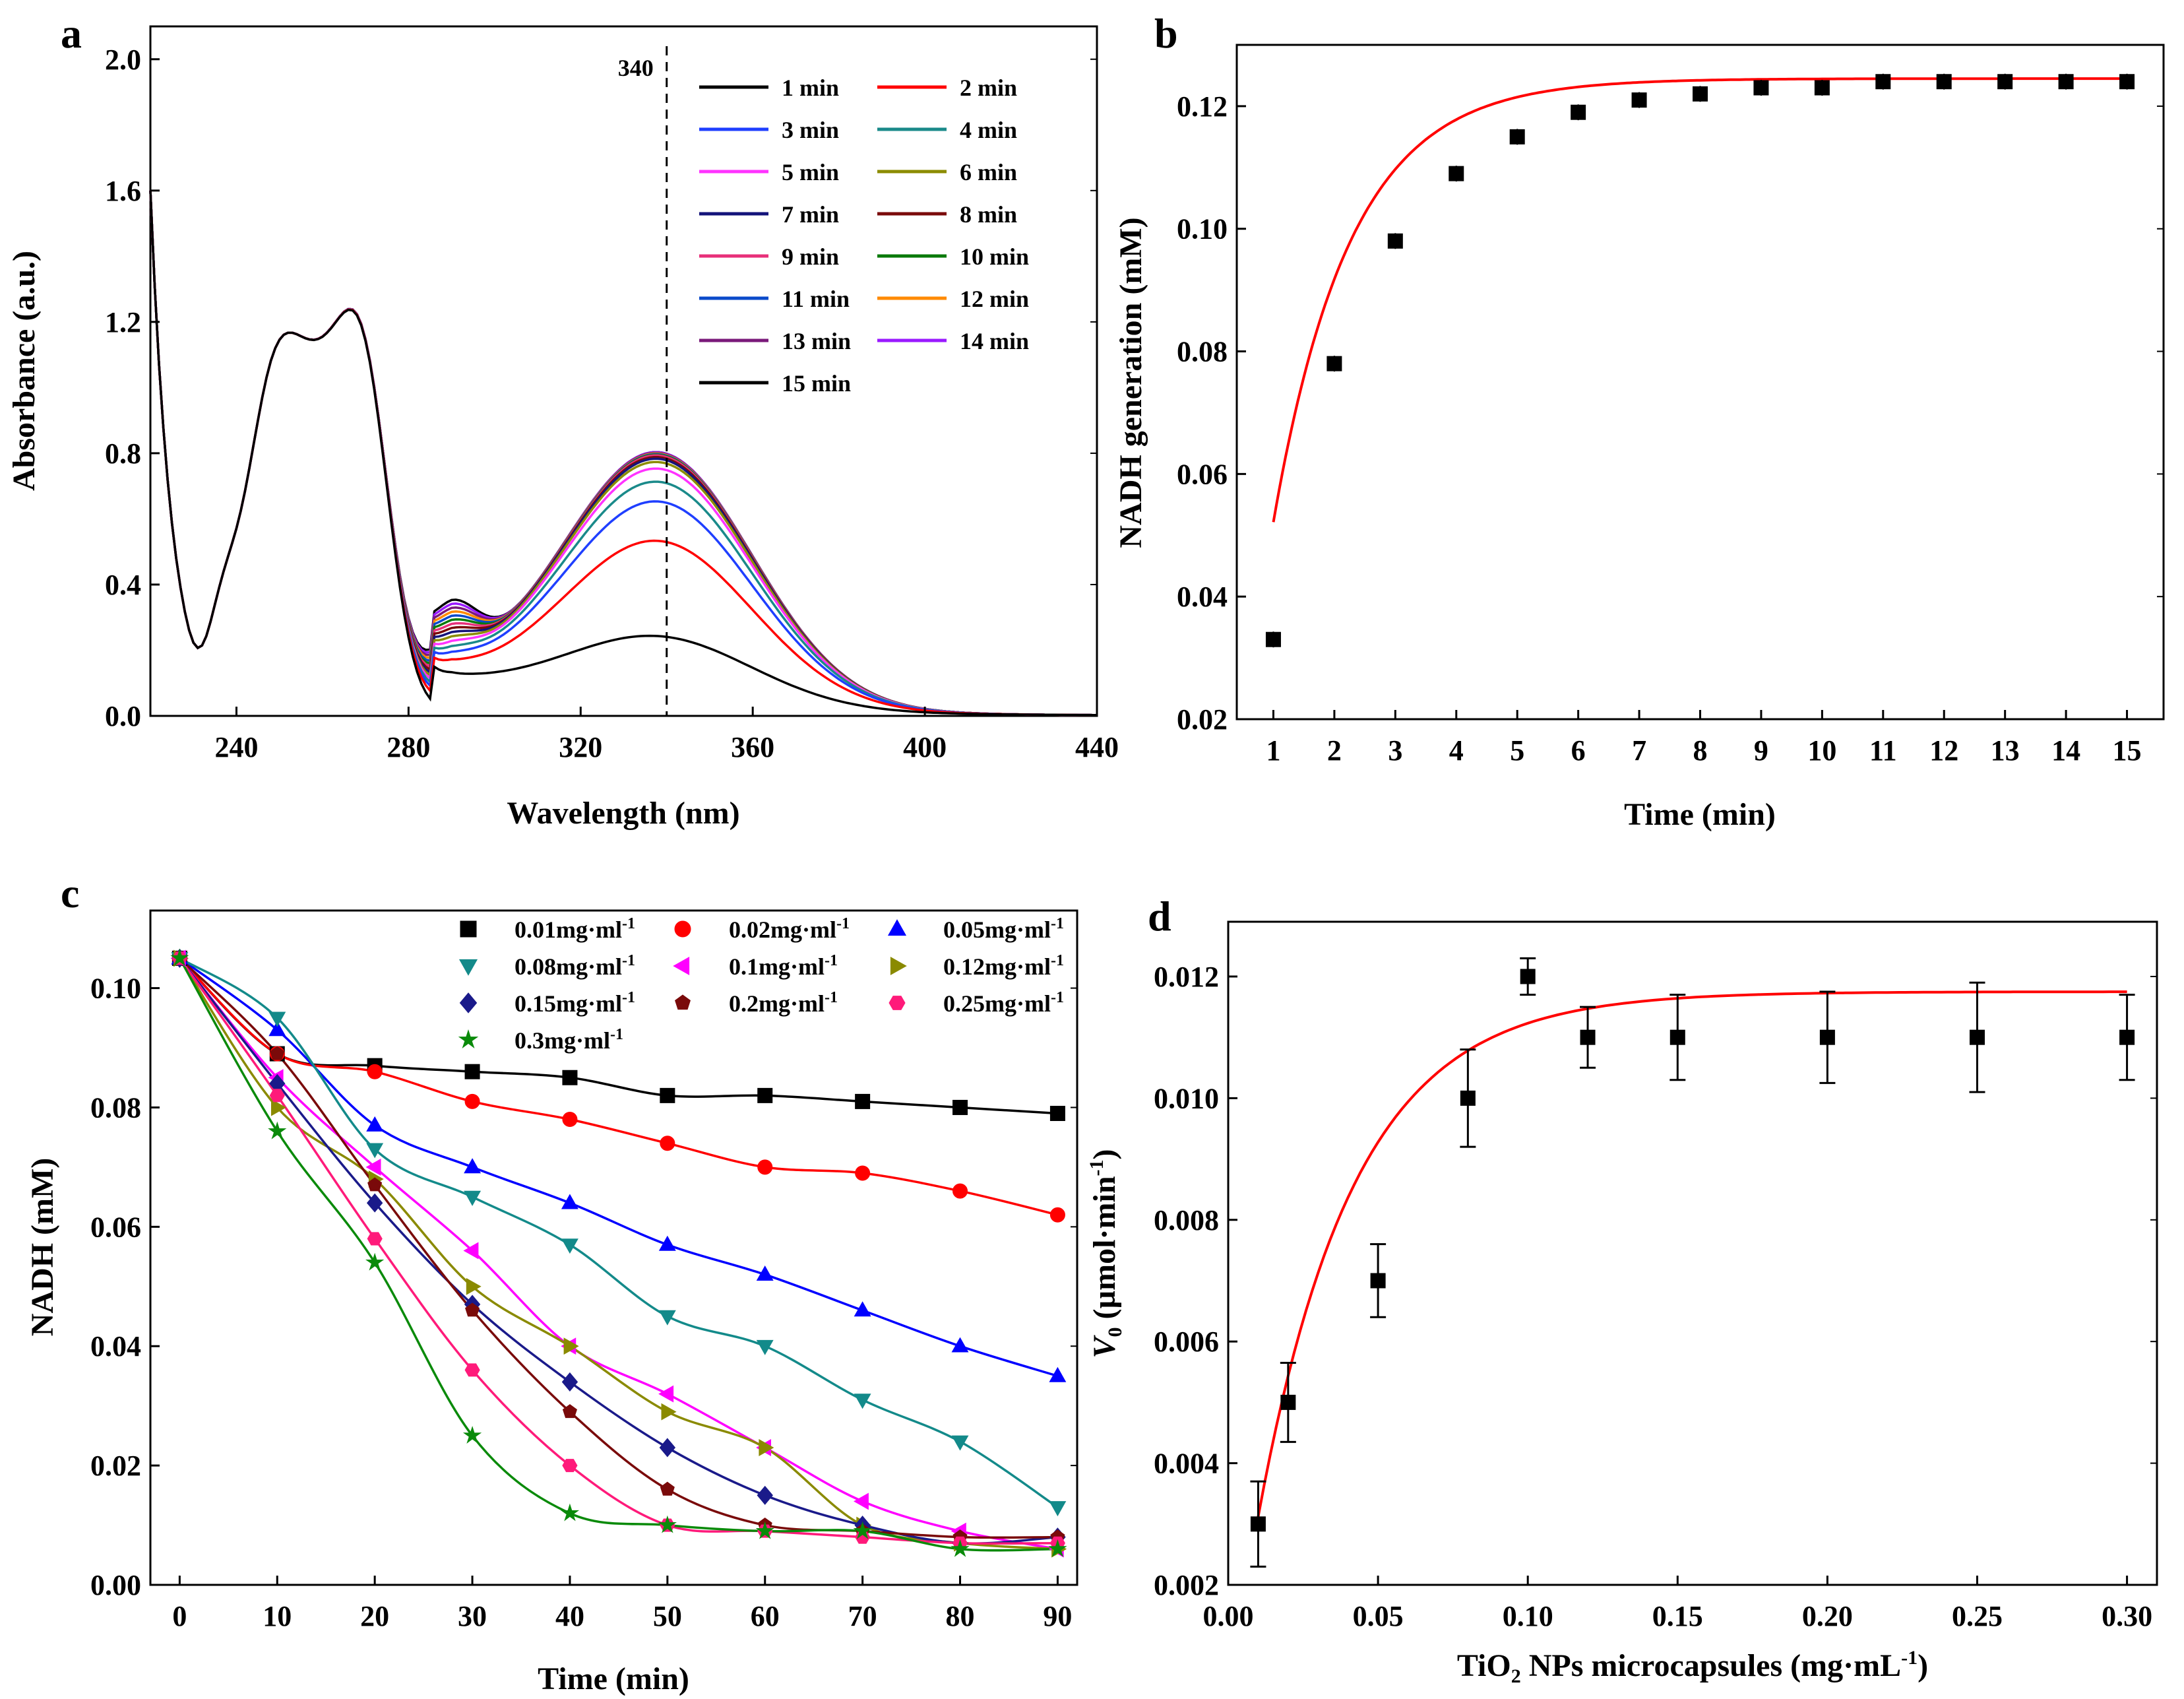  Describe the element at coordinates (1528, 1616) in the screenshot. I see `x-tick-label: 0.10` at that location.